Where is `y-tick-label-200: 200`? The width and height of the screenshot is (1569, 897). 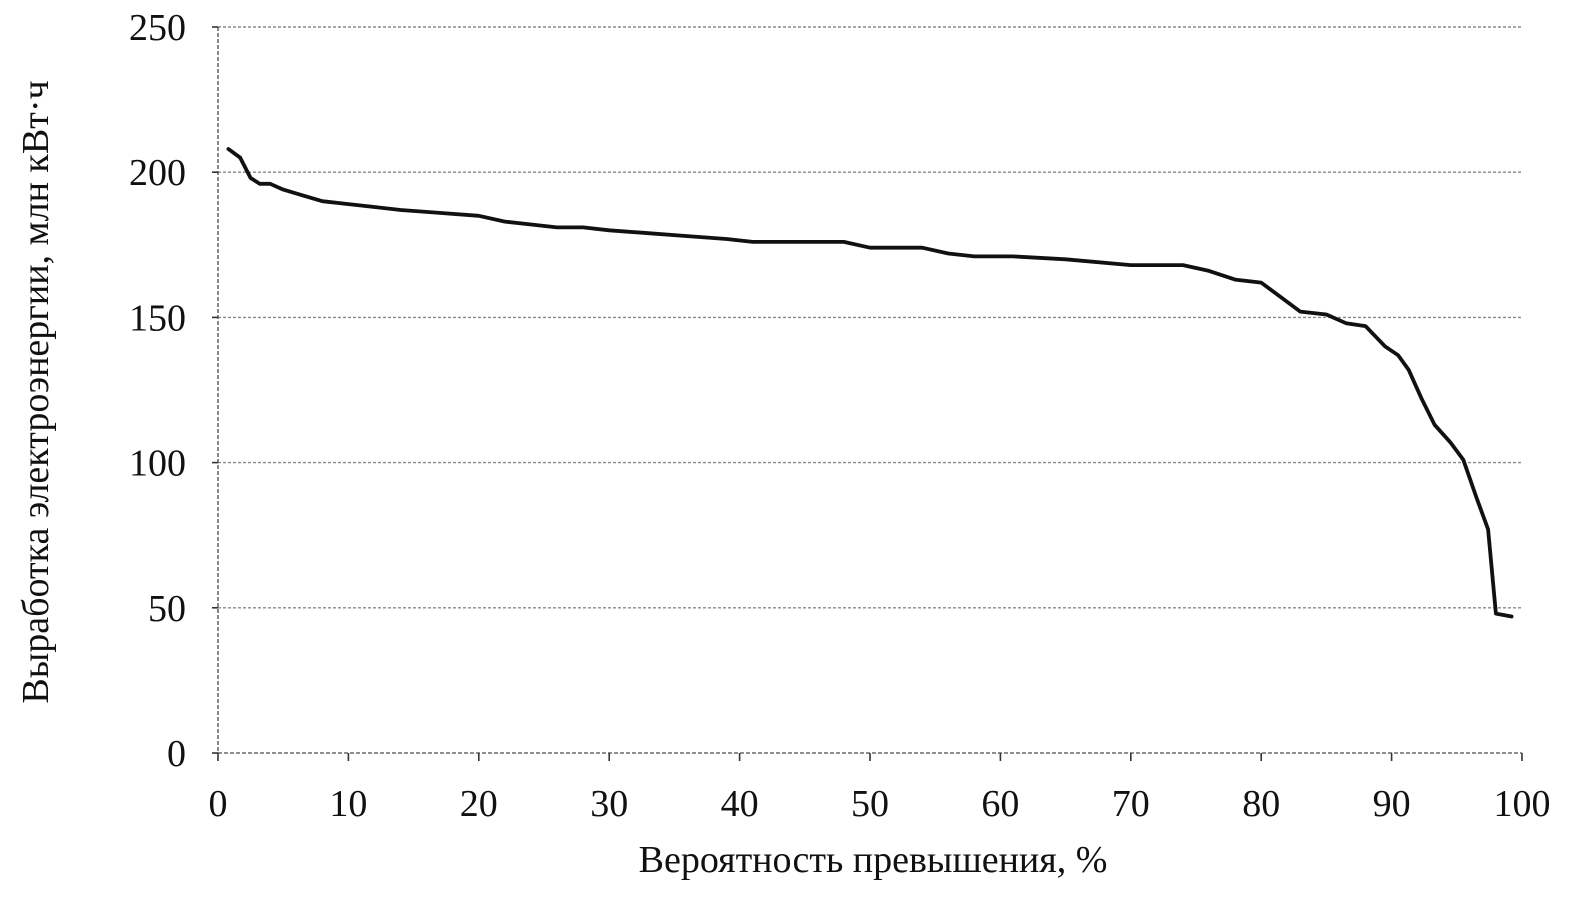
y-tick-label-200: 200 is located at coordinates (157, 173).